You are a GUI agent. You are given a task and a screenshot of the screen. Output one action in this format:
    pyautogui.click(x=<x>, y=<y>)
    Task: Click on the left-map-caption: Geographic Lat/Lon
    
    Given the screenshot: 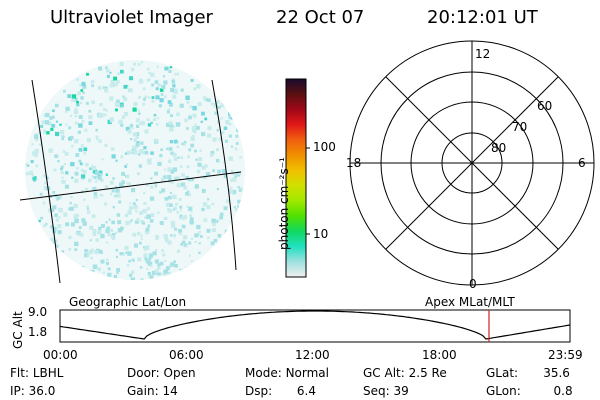 What is the action you would take?
    pyautogui.click(x=128, y=302)
    